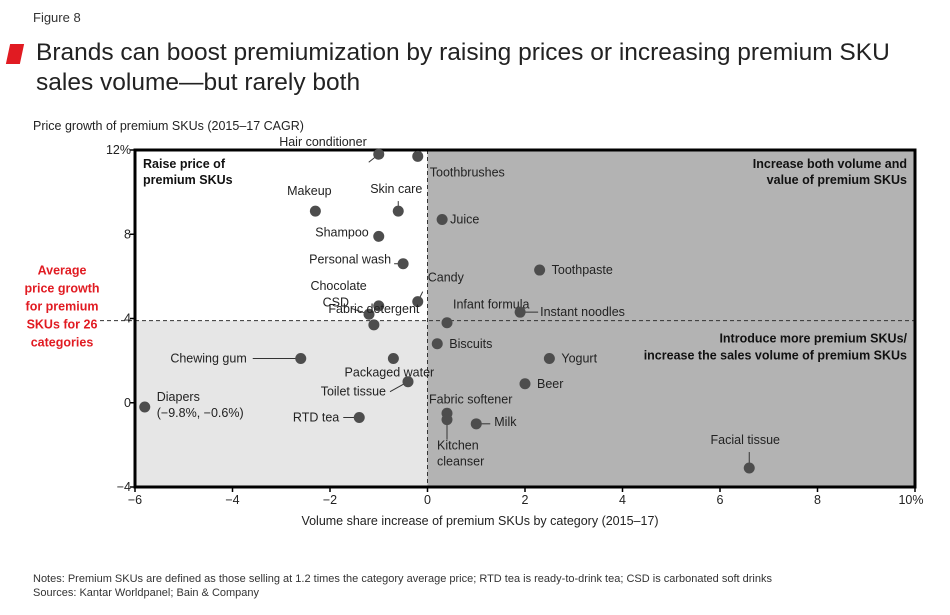  Describe the element at coordinates (57, 17) in the screenshot. I see `figure-label: Figure 8` at that location.